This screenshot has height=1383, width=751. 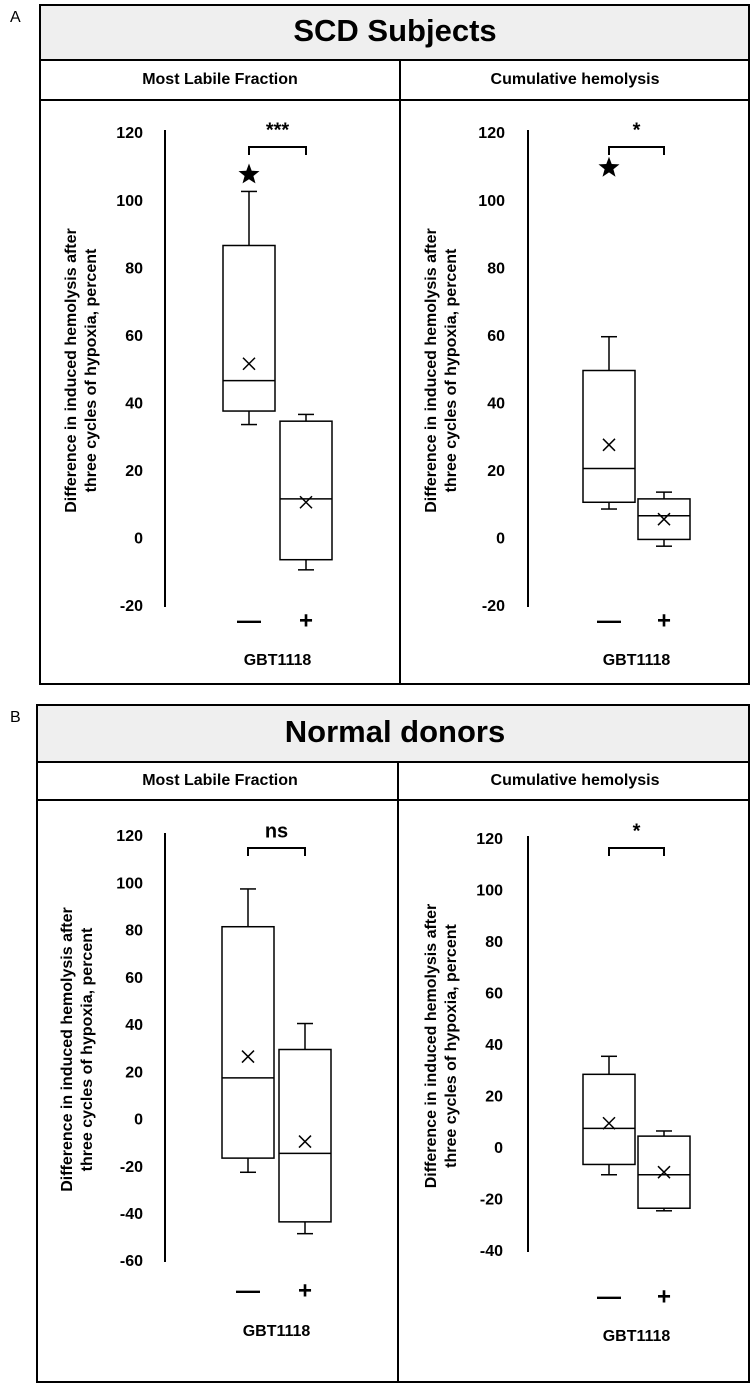 I want to click on significance-label: ns, so click(x=276, y=831).